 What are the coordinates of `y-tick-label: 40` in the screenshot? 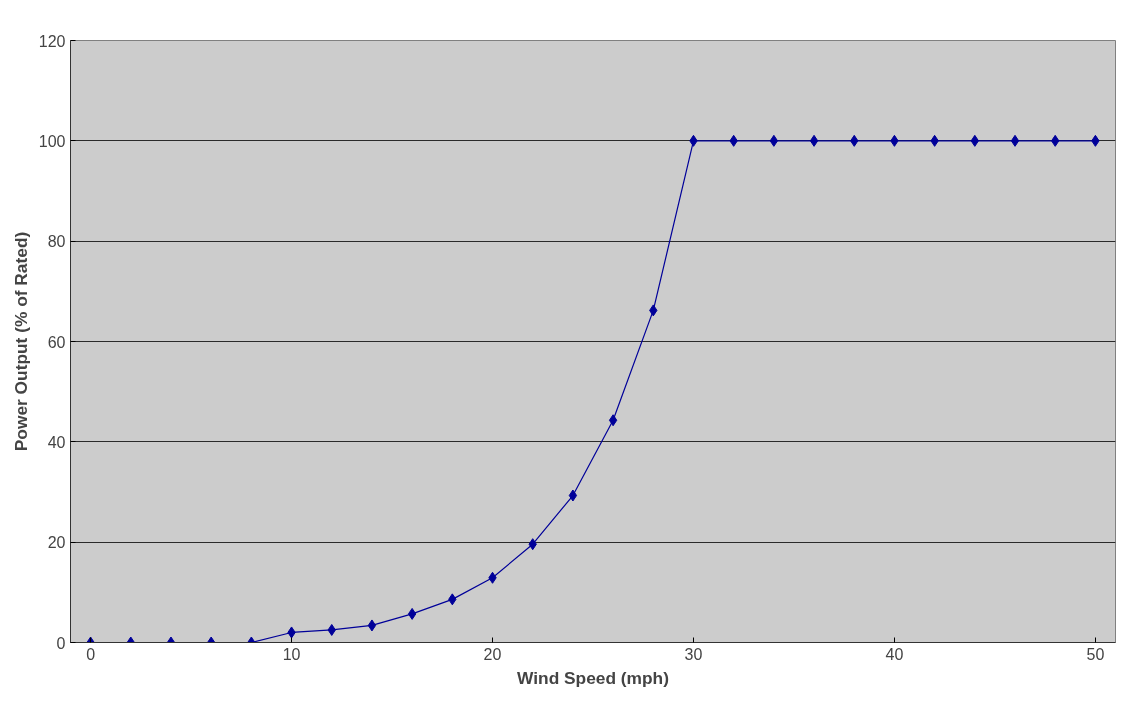 It's located at (56, 442).